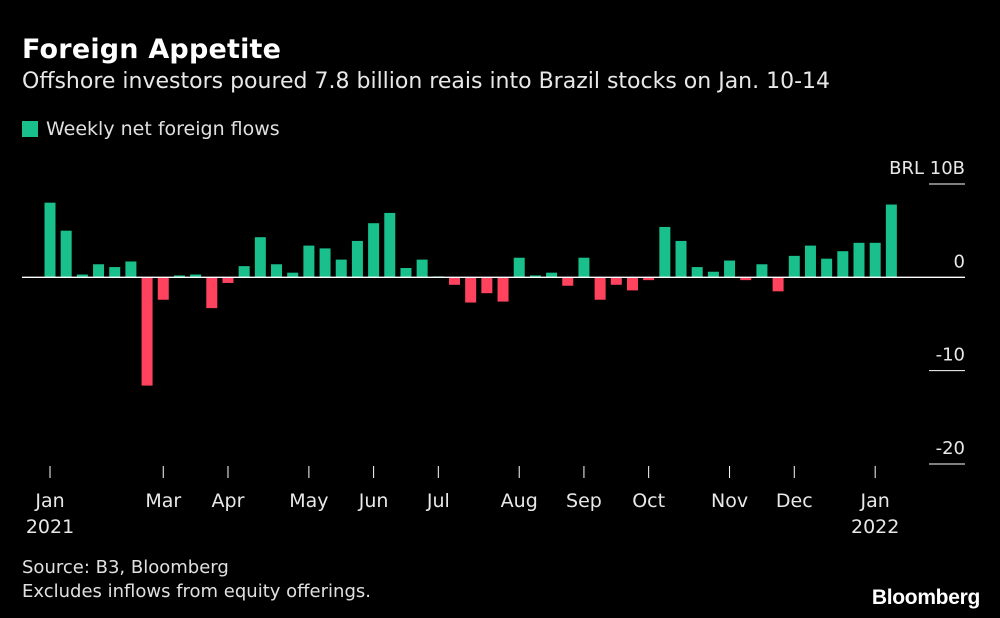 Image resolution: width=1000 pixels, height=618 pixels. Describe the element at coordinates (950, 355) in the screenshot. I see `y-tick-label-2: -10` at that location.